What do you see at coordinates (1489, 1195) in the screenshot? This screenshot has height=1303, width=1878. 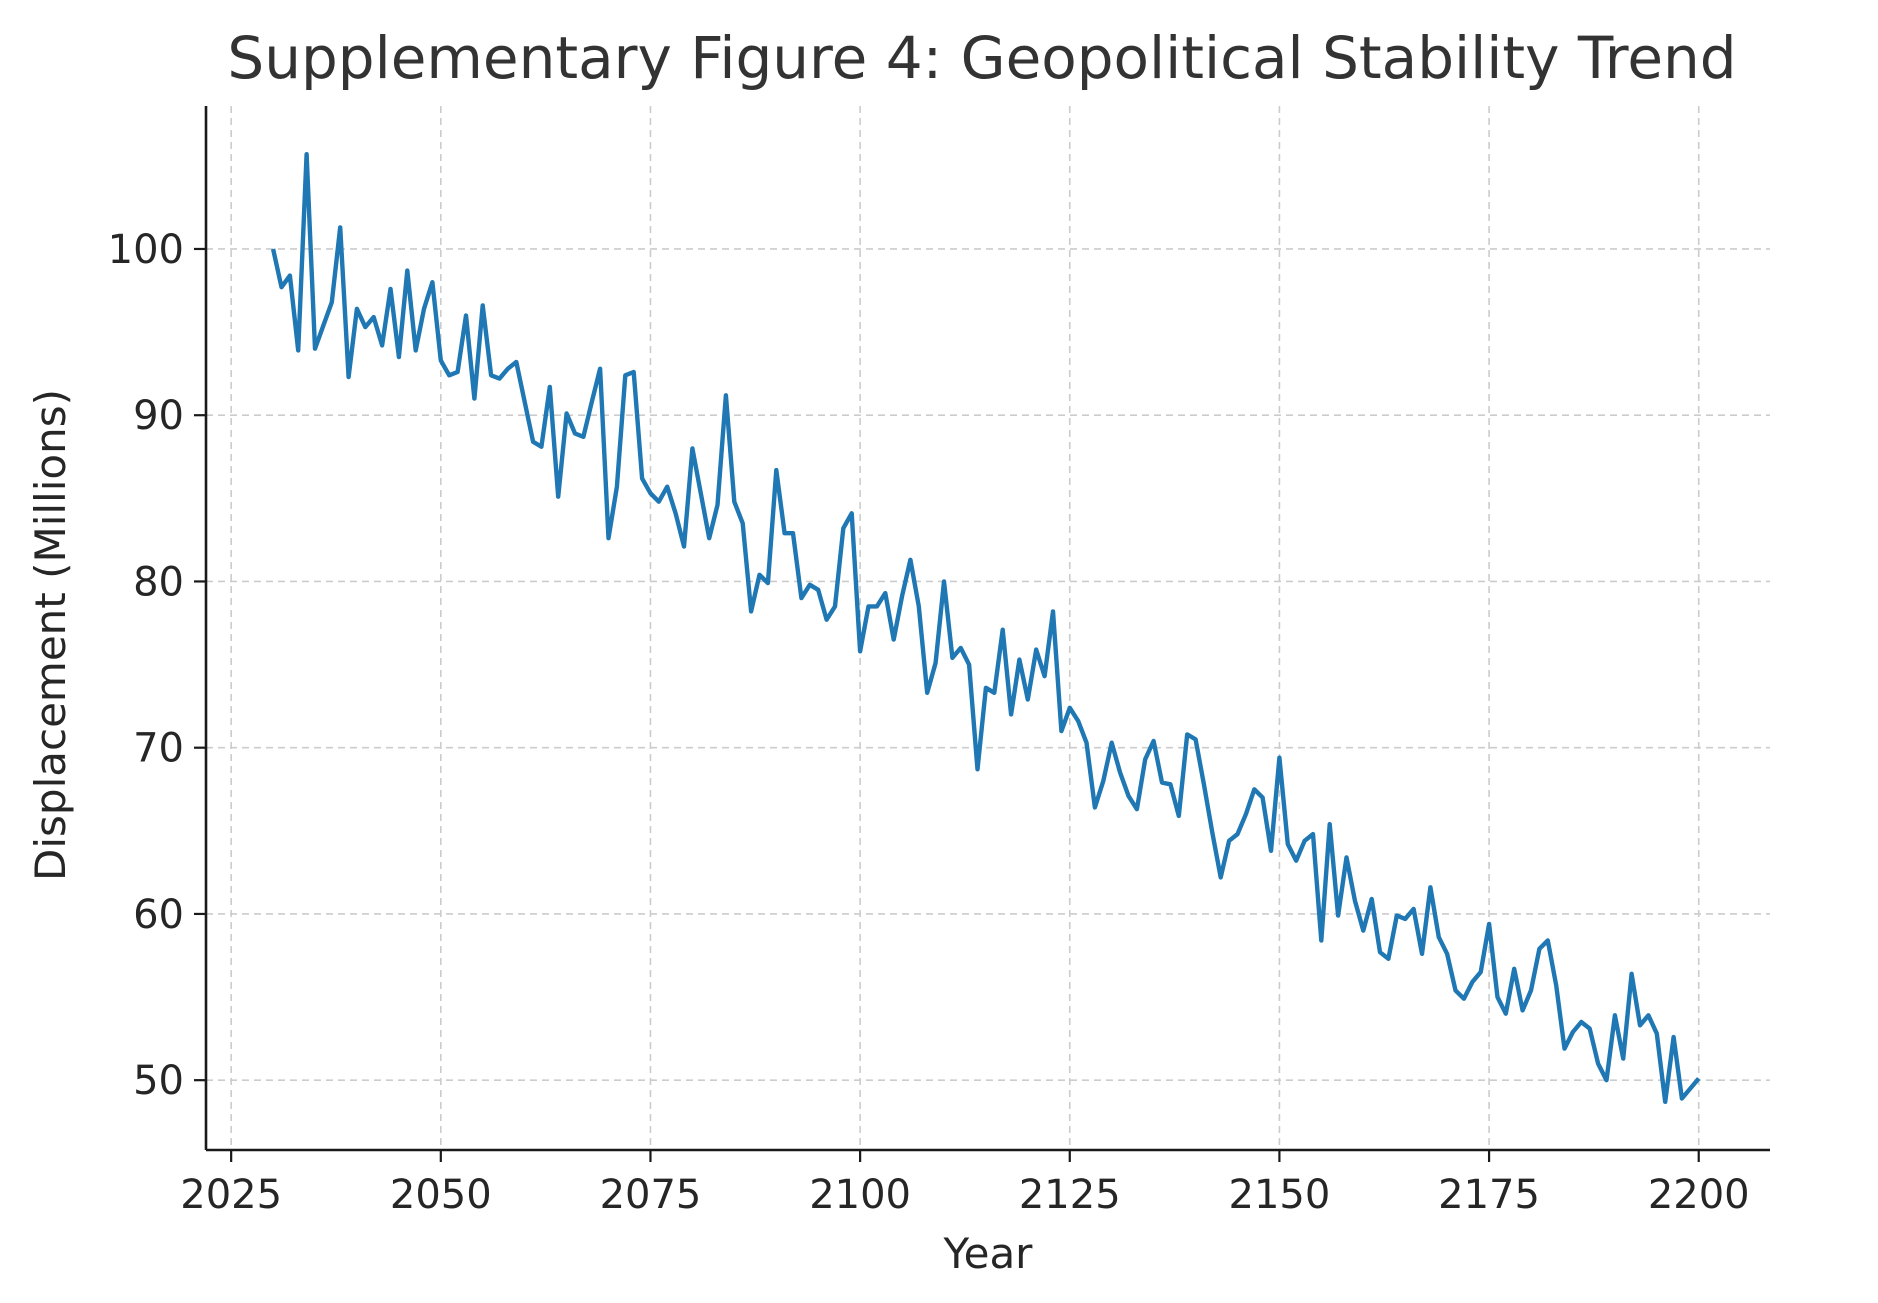 I see `x-tick-label: 2175` at bounding box center [1489, 1195].